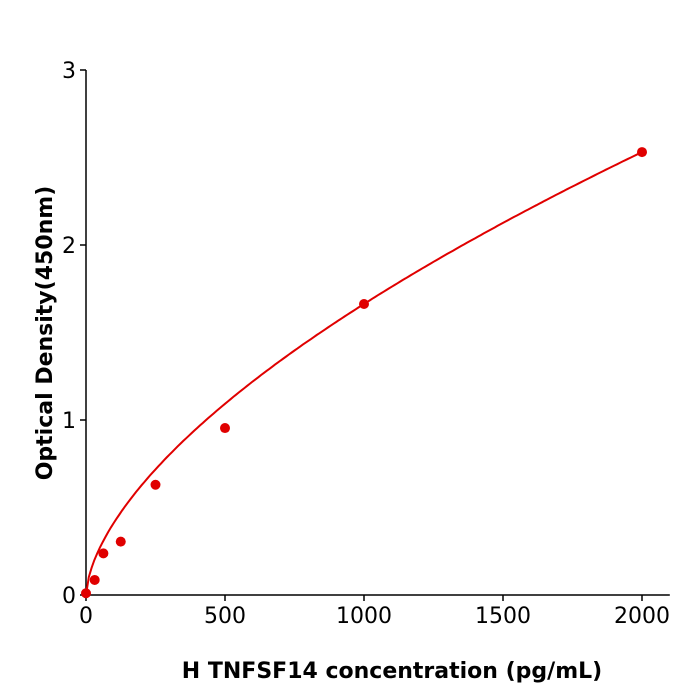 This screenshot has width=700, height=700. Describe the element at coordinates (642, 616) in the screenshot. I see `x-tick-label: 2000` at that location.